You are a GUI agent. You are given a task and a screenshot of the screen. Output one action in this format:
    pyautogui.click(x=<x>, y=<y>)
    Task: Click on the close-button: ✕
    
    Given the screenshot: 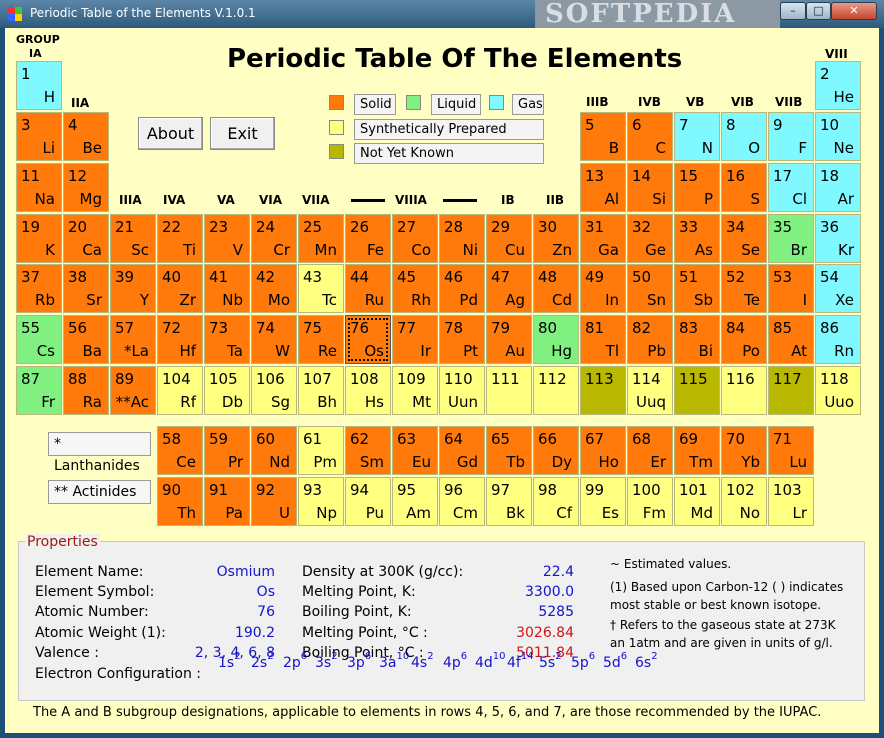 What is the action you would take?
    pyautogui.click(x=854, y=11)
    